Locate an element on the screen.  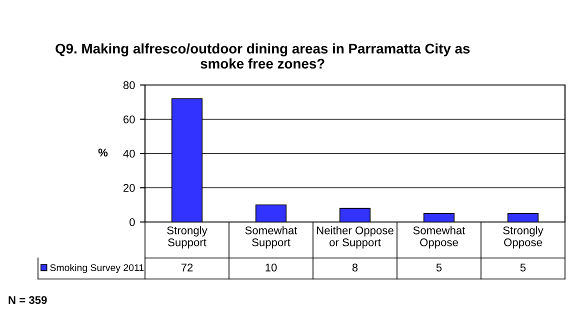
legend-label: Smoking Survey 2011 is located at coordinates (97, 269).